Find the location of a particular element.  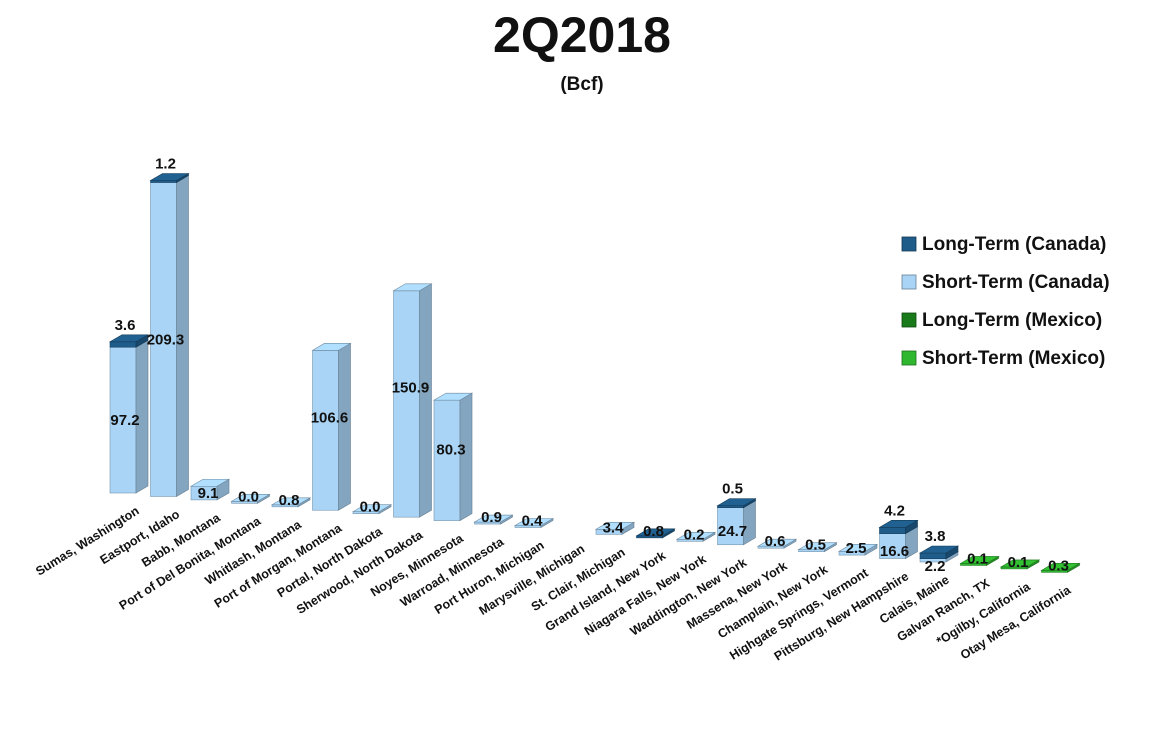

data-label: 0.9 is located at coordinates (491, 517).